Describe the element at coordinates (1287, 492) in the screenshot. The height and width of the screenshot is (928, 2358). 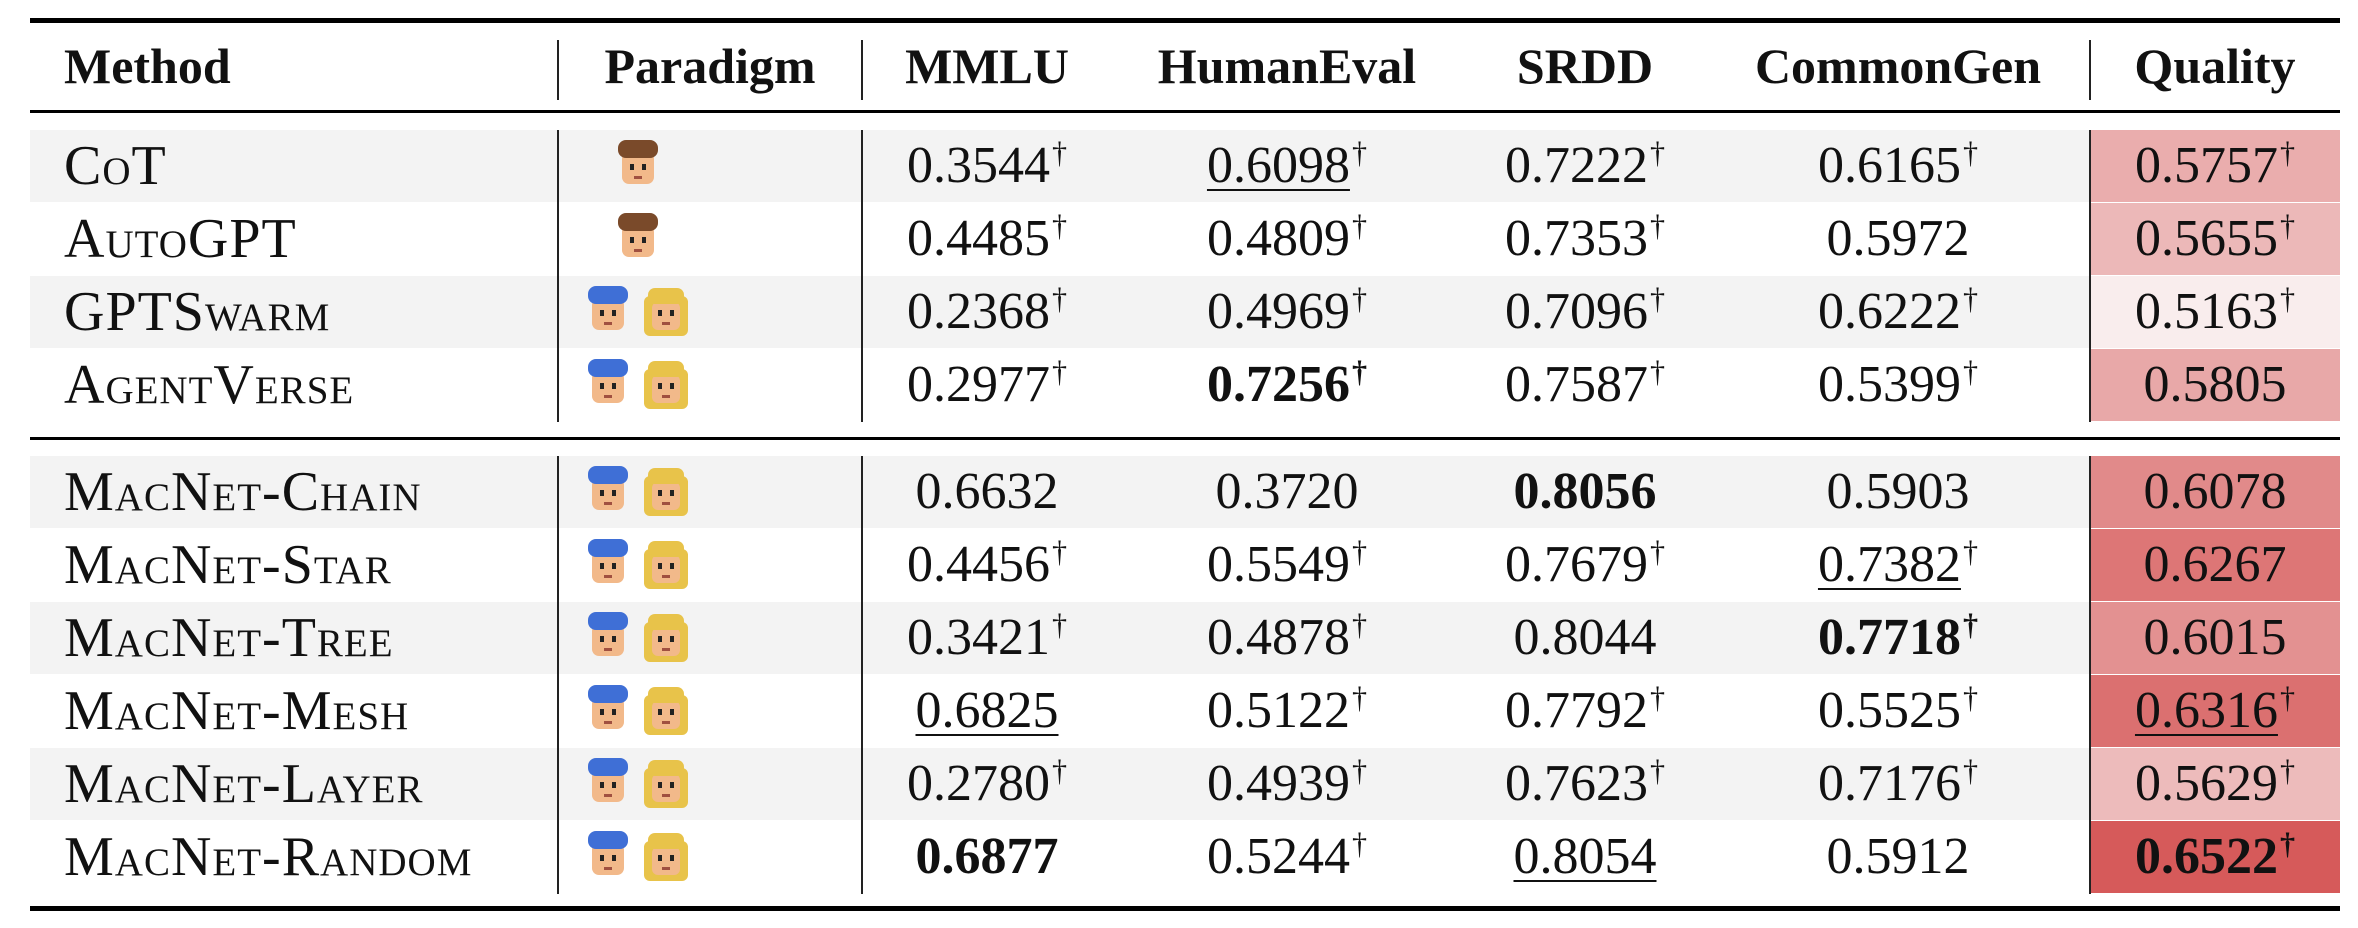
I see `humaneval-score: 0.3720` at that location.